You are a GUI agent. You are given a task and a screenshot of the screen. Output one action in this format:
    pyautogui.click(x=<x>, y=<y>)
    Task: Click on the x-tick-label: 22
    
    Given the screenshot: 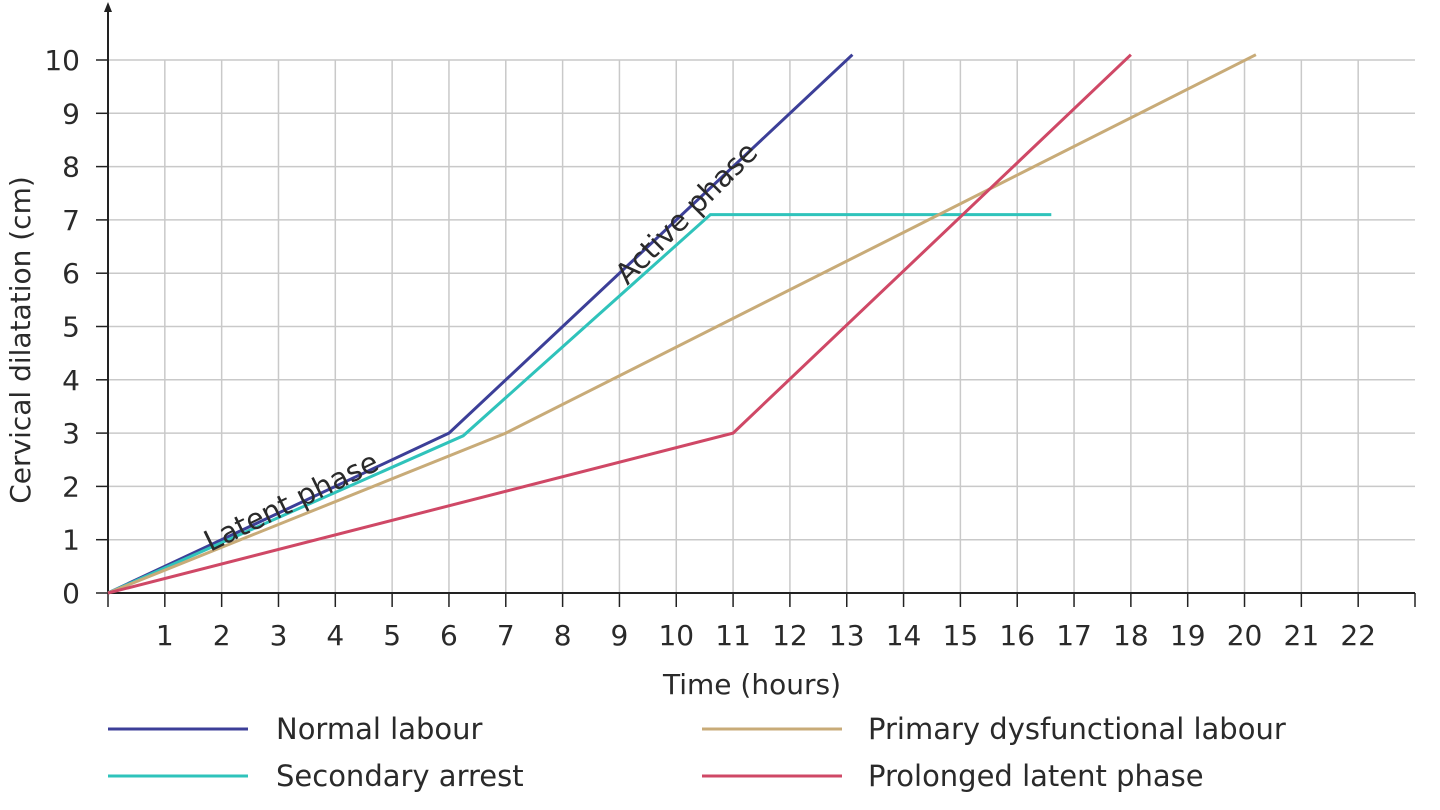 What is the action you would take?
    pyautogui.click(x=1358, y=635)
    